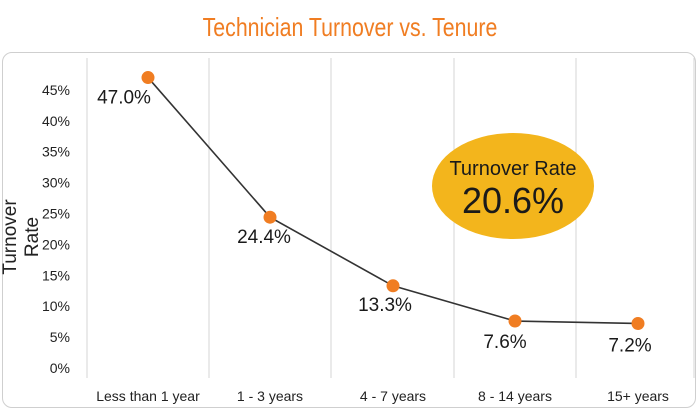 This screenshot has height=413, width=700. What do you see at coordinates (56, 306) in the screenshot?
I see `y-tick-label: 10%` at bounding box center [56, 306].